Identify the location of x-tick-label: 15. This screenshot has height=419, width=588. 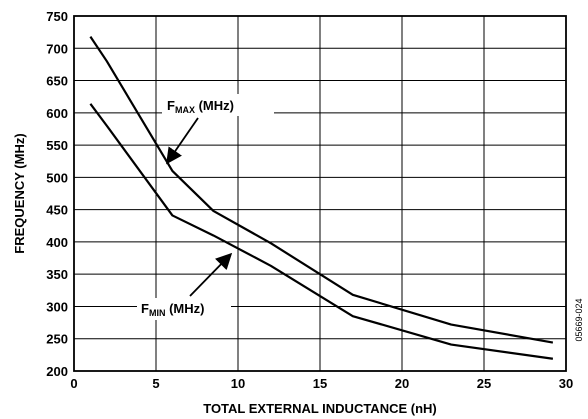
(320, 383).